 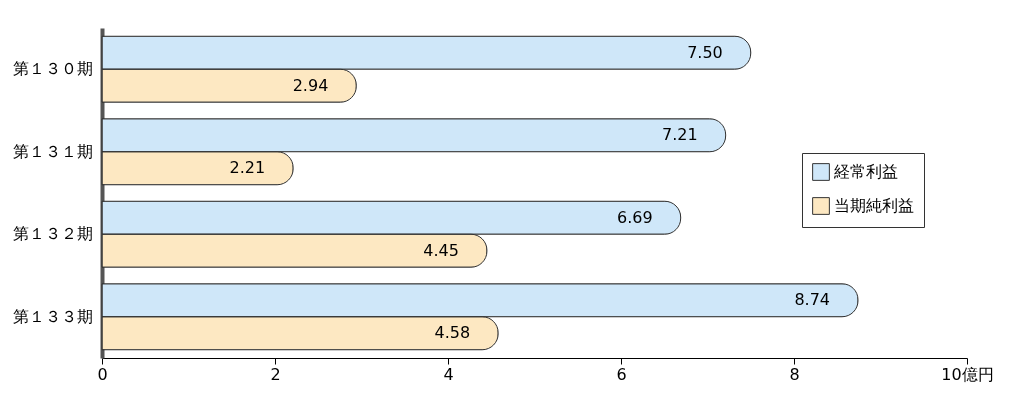 What do you see at coordinates (52, 151) in the screenshot?
I see `y-tick-label: 第１３１期` at bounding box center [52, 151].